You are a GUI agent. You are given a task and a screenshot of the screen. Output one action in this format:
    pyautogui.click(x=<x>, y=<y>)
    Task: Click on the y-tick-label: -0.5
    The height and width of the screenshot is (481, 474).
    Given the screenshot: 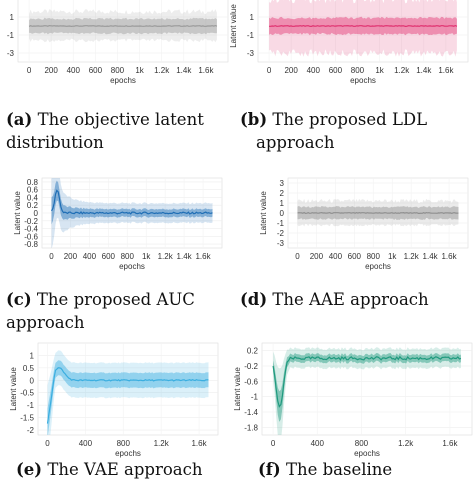 What is the action you would take?
    pyautogui.click(x=27, y=393)
    